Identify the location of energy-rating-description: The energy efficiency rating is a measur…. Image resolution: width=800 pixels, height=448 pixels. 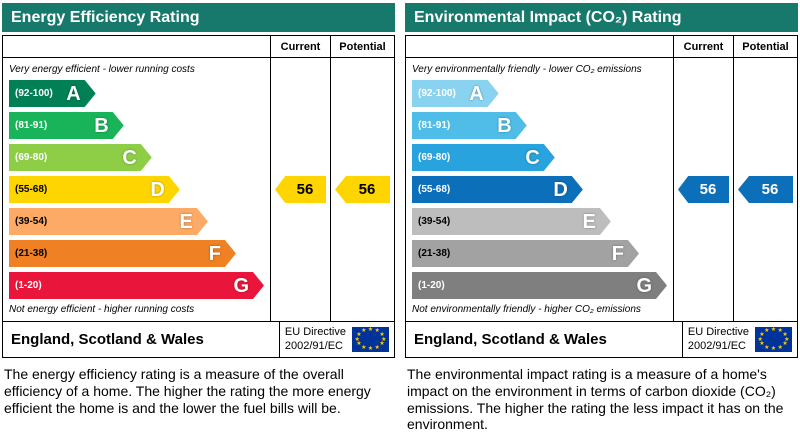
(187, 391).